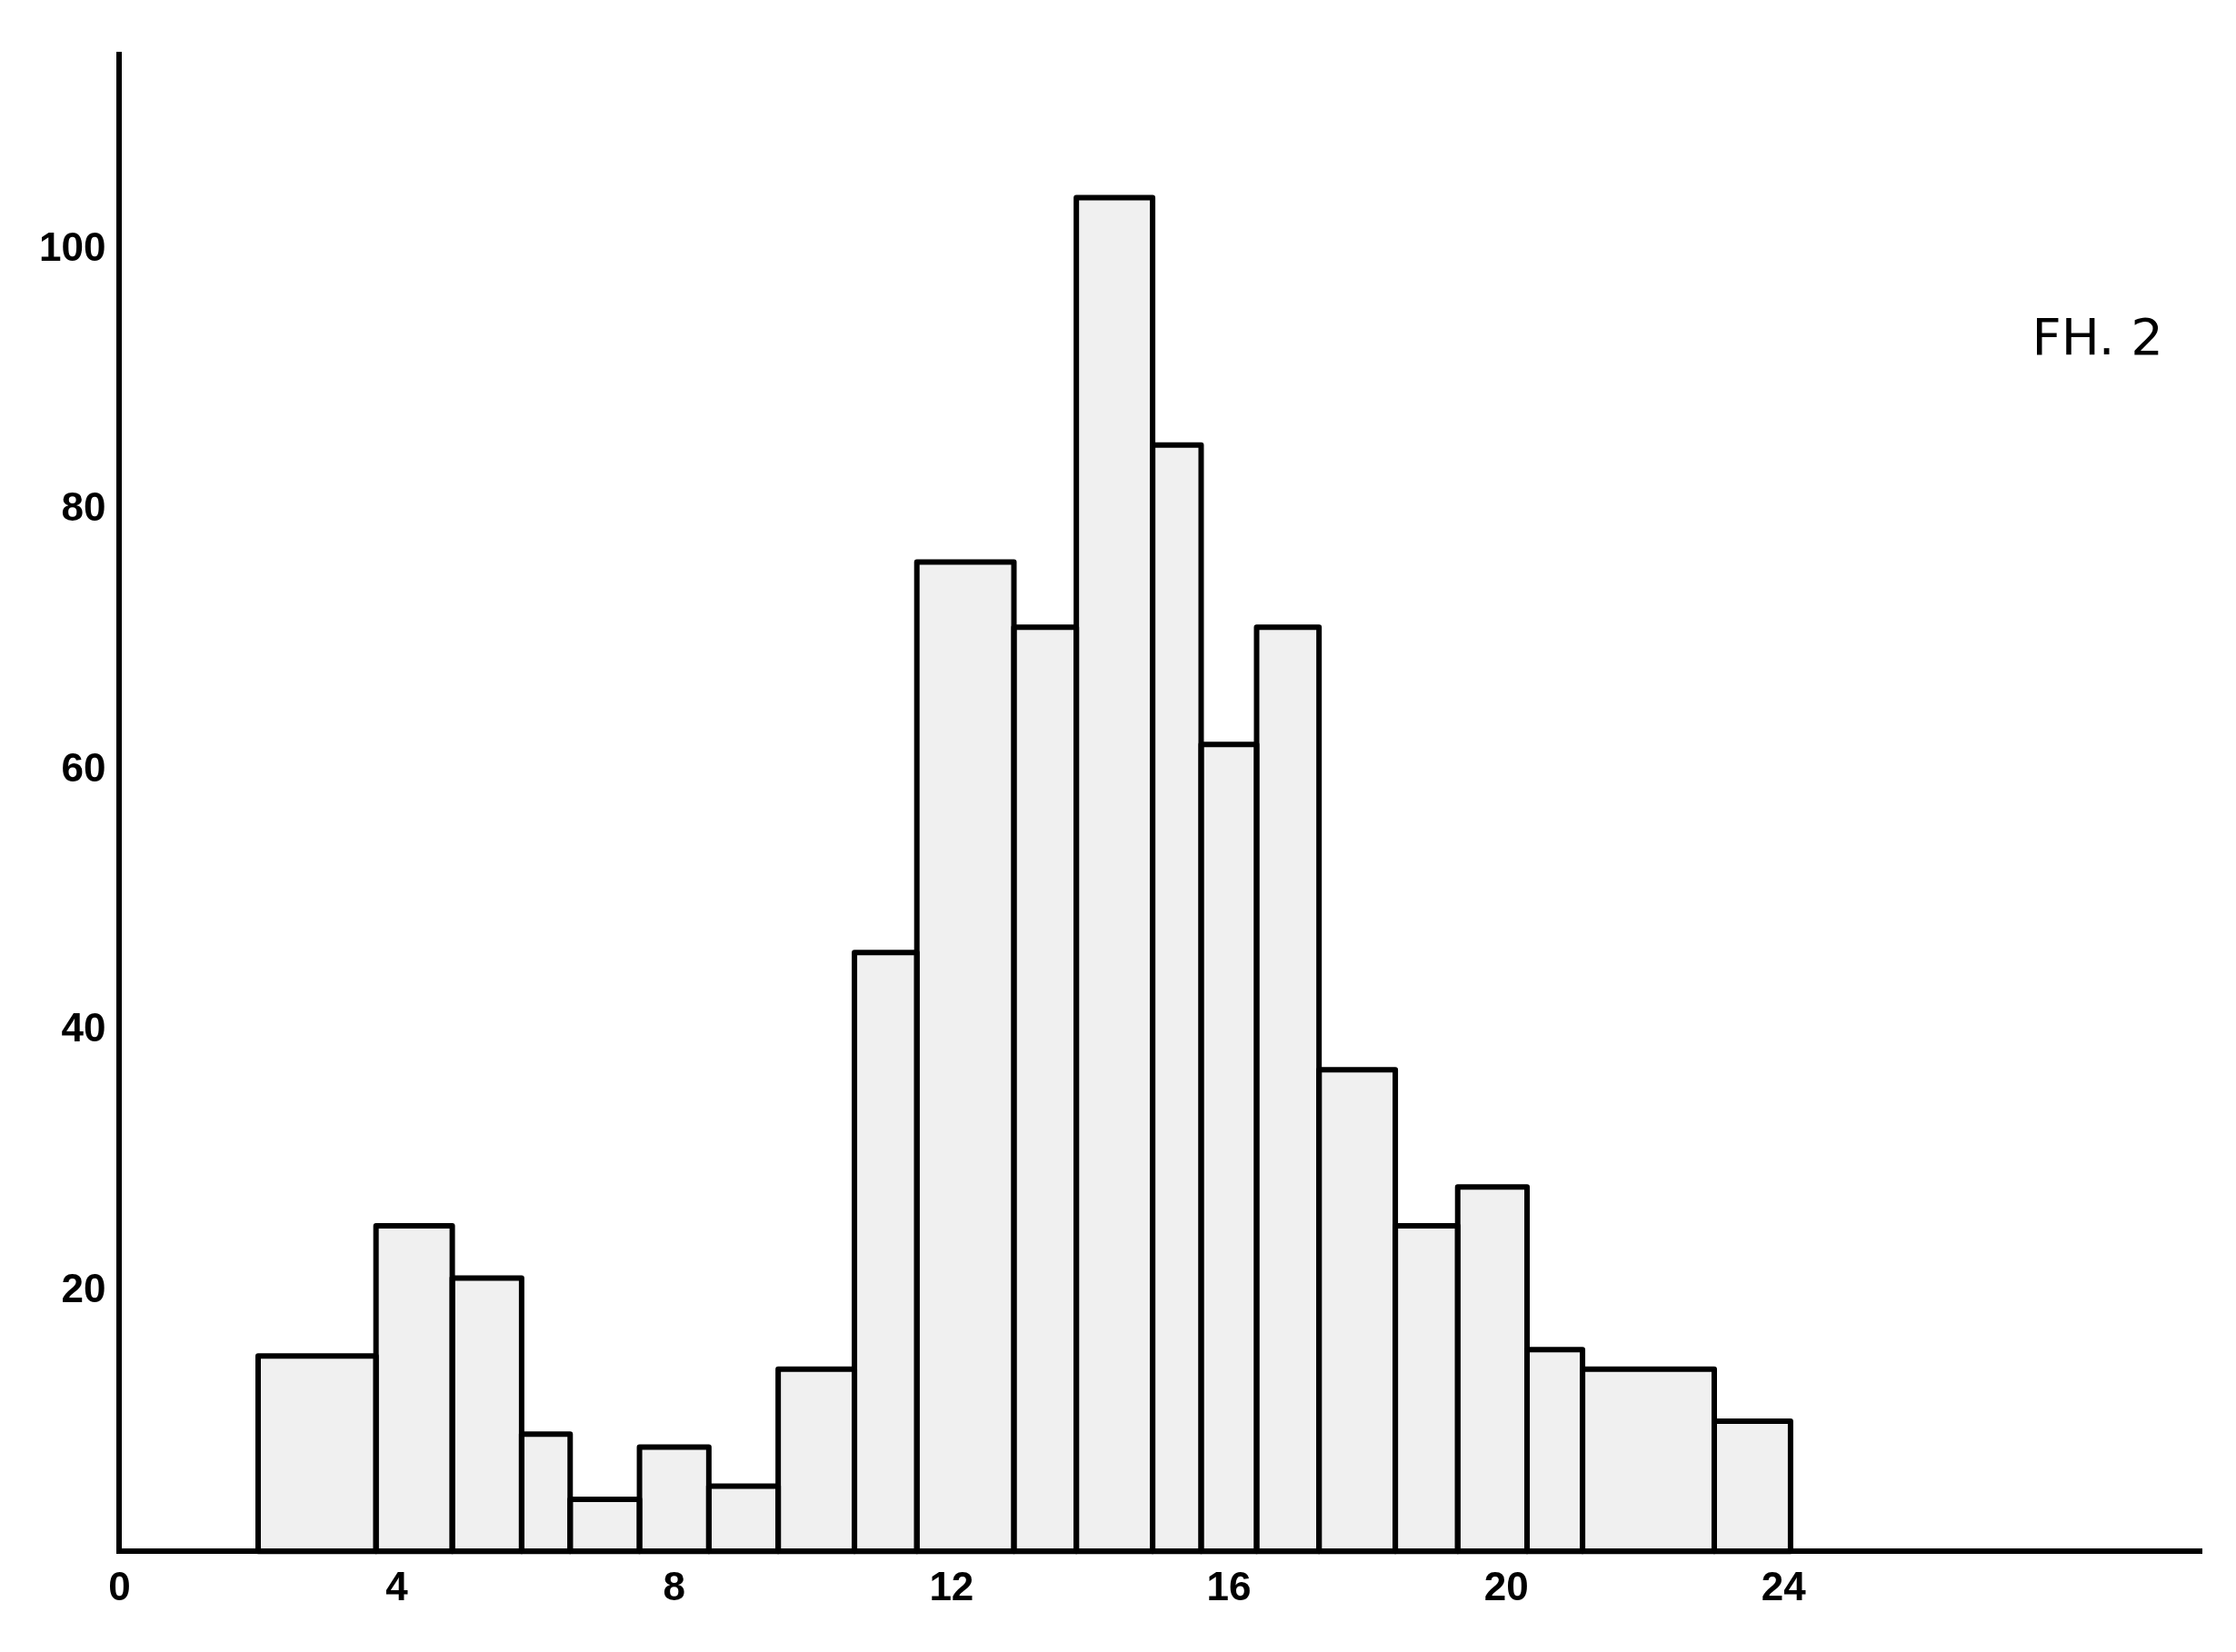  What do you see at coordinates (72, 246) in the screenshot?
I see `y-tick-label: 100` at bounding box center [72, 246].